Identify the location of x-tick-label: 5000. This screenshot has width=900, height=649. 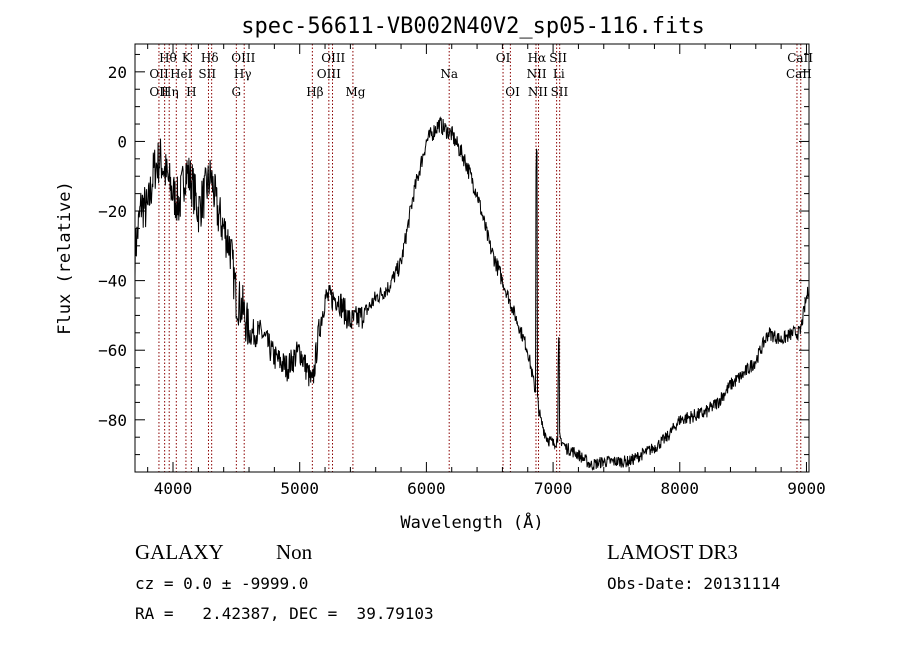
(299, 488).